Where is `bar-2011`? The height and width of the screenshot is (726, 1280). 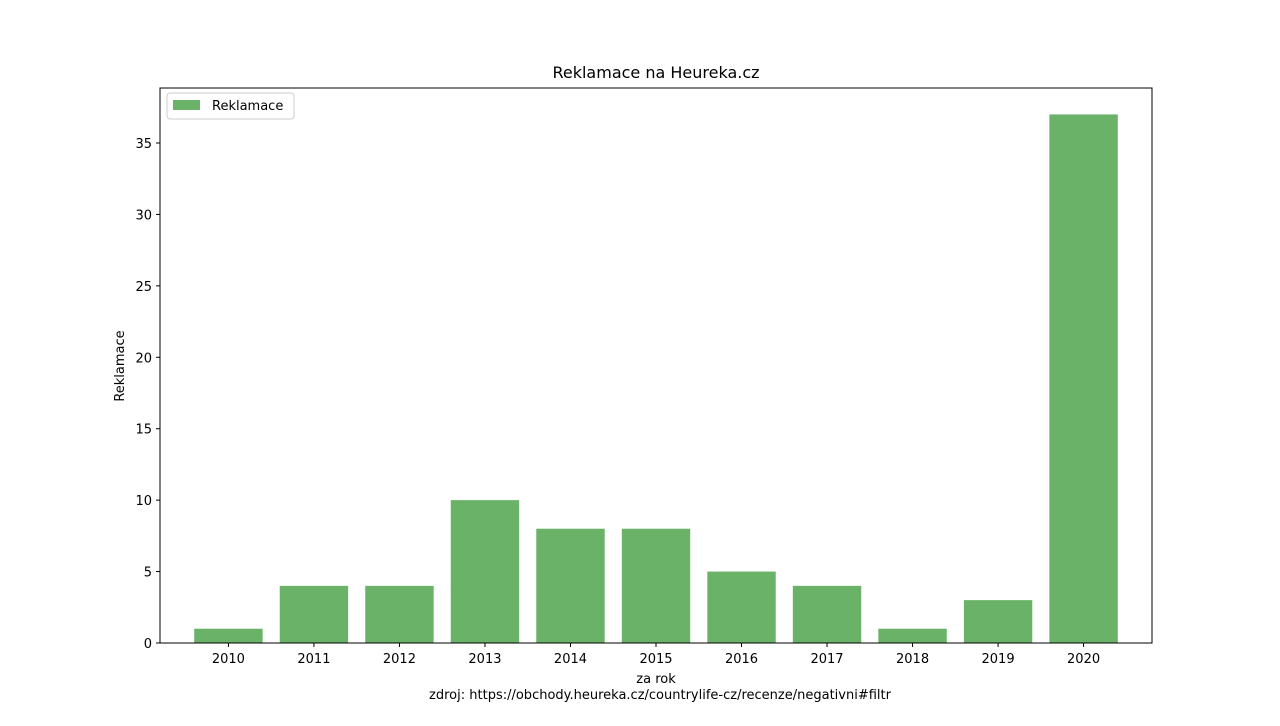
bar-2011 is located at coordinates (314, 614).